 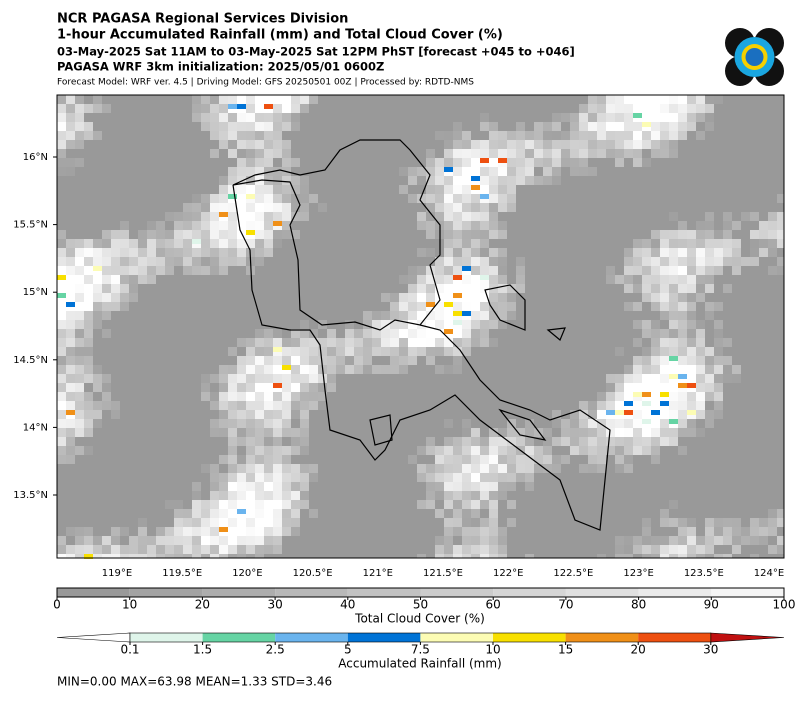 I want to click on lat-label: 15.5°N, so click(x=30, y=225).